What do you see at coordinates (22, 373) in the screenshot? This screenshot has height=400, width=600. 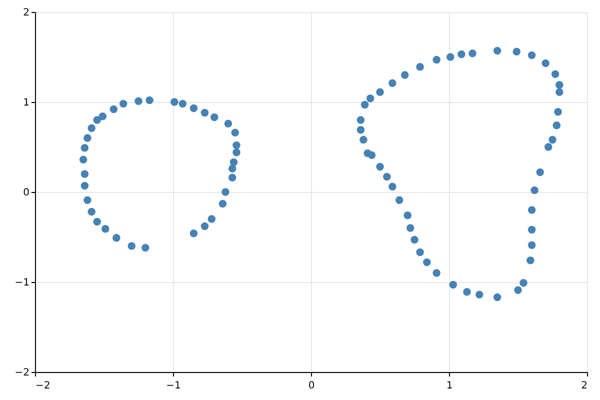 I see `y-tick-label: −2` at bounding box center [22, 373].